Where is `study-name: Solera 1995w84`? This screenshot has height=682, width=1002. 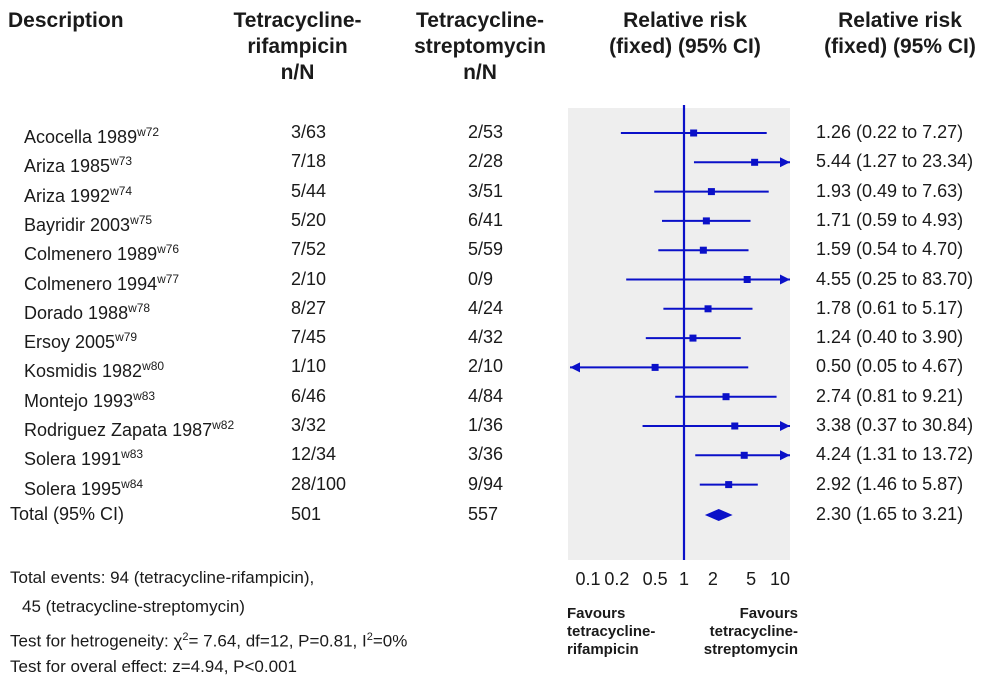
study-name: Solera 1995w84 is located at coordinates (83, 486).